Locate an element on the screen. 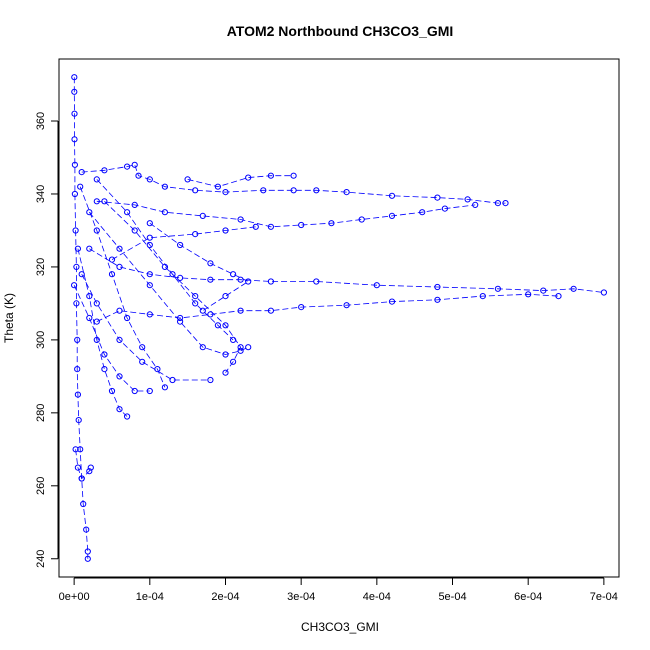 The width and height of the screenshot is (650, 650). y-tick-label: 300 is located at coordinates (41, 340).